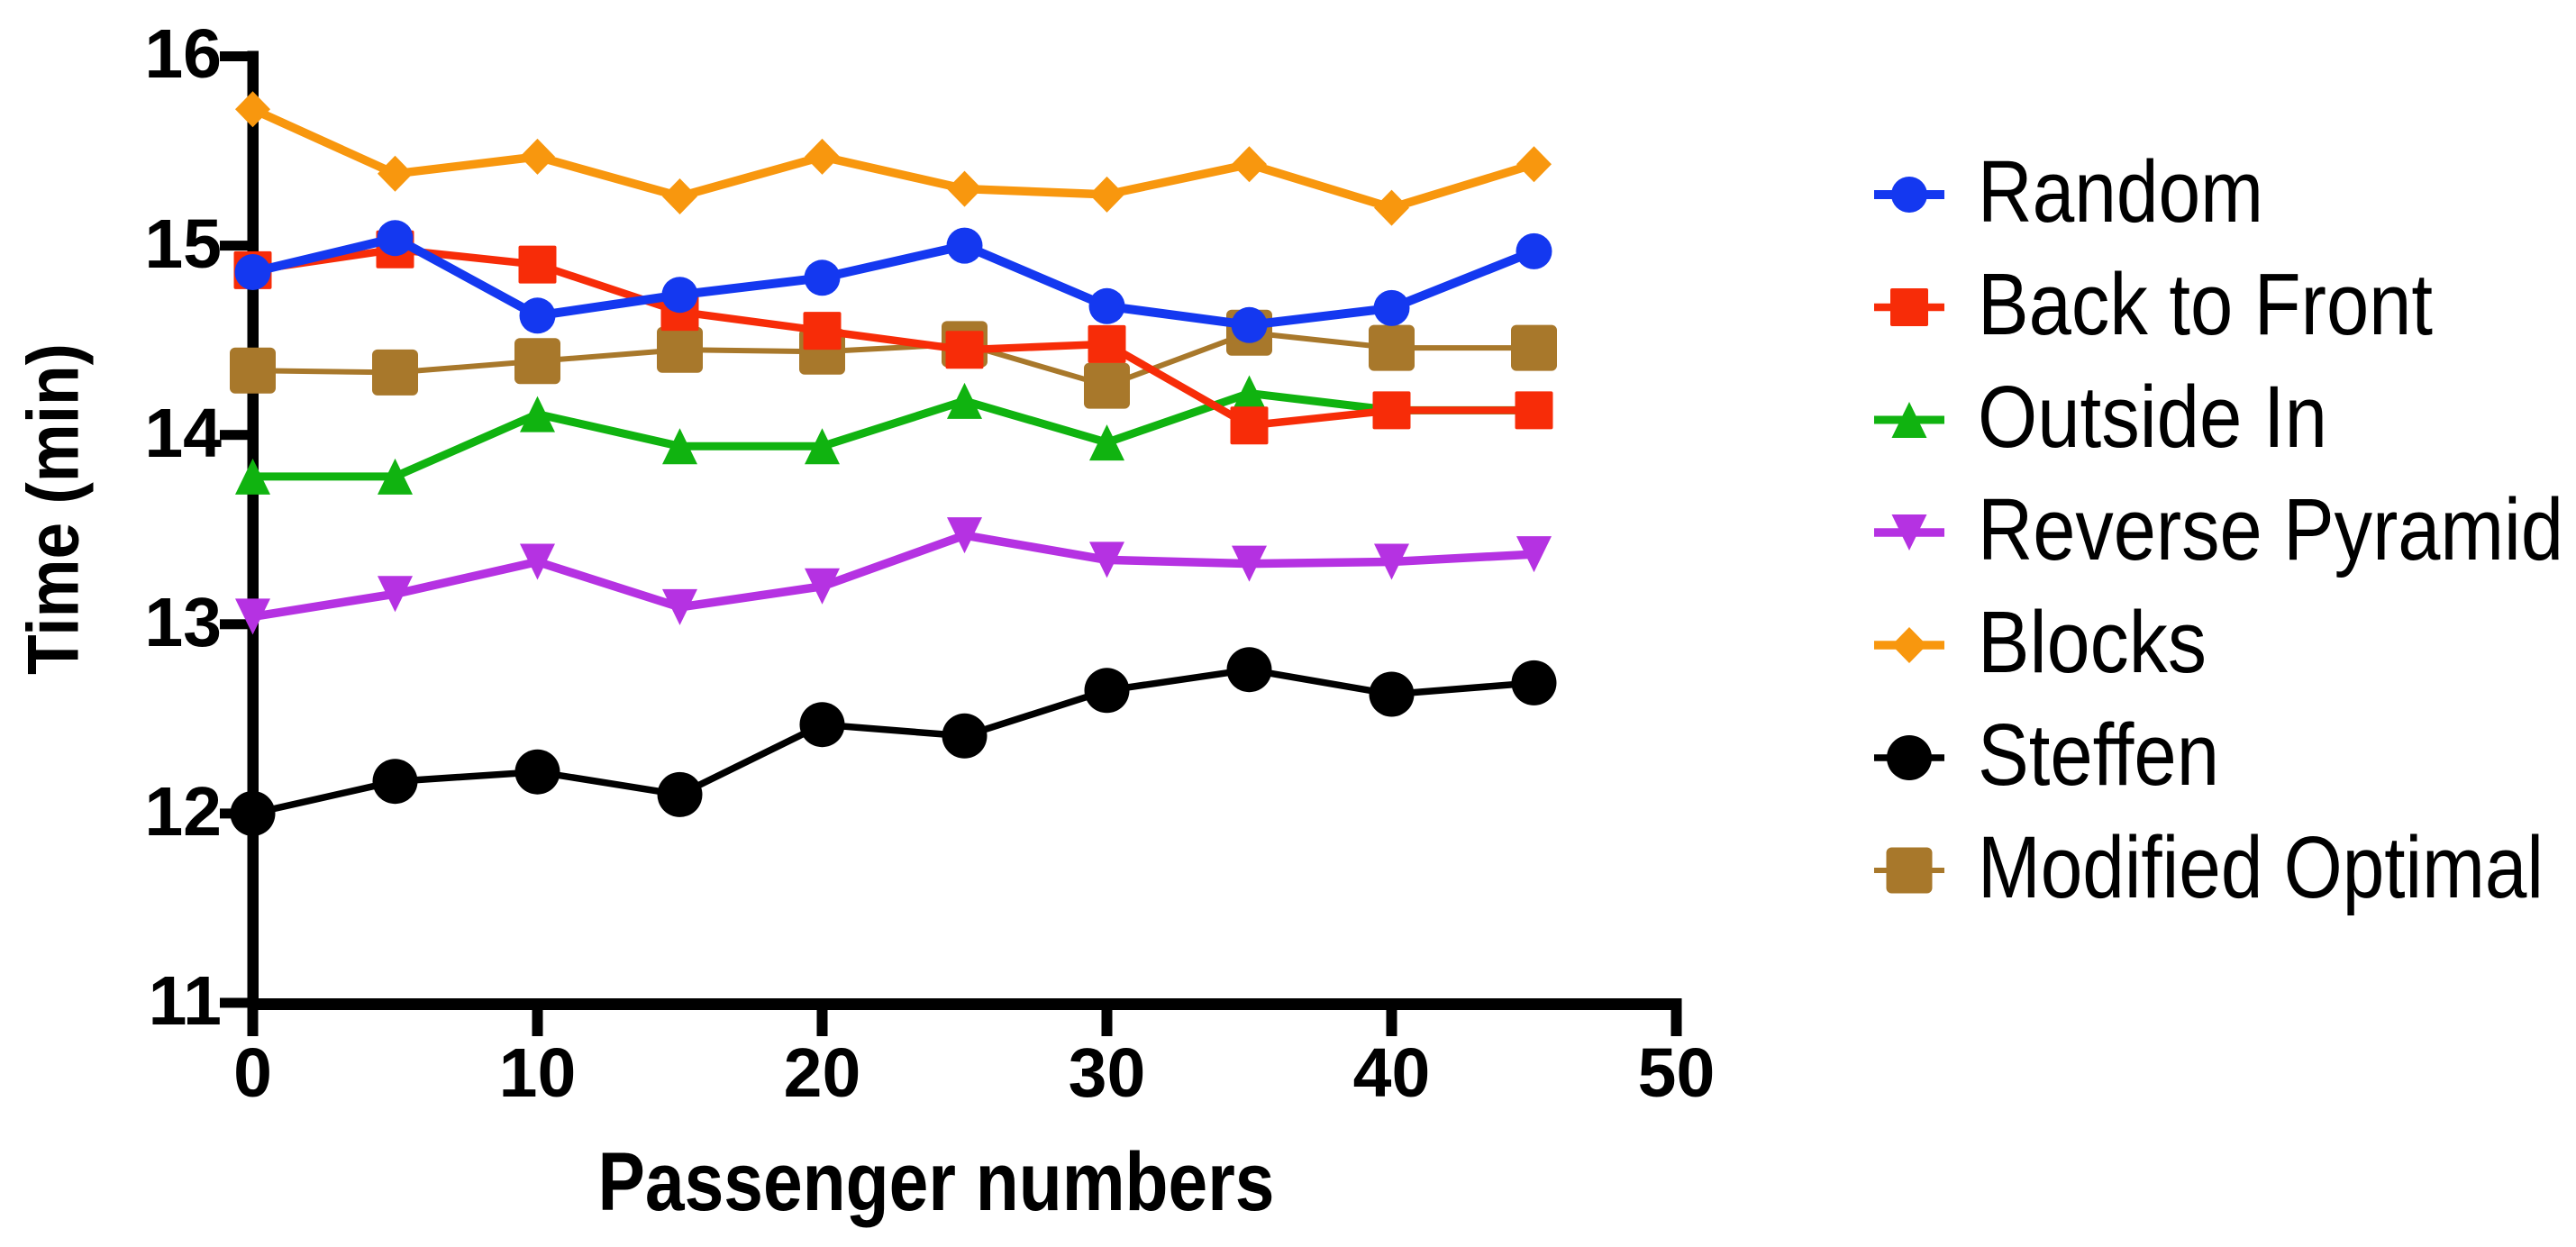  What do you see at coordinates (538, 1073) in the screenshot?
I see `svg-text: 10` at bounding box center [538, 1073].